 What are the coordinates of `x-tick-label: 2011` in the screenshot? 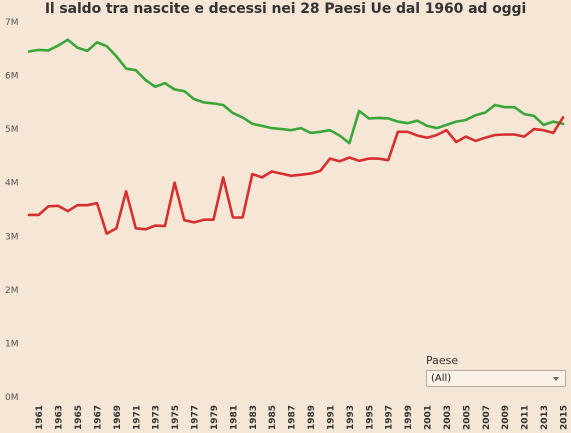 It's located at (526, 417).